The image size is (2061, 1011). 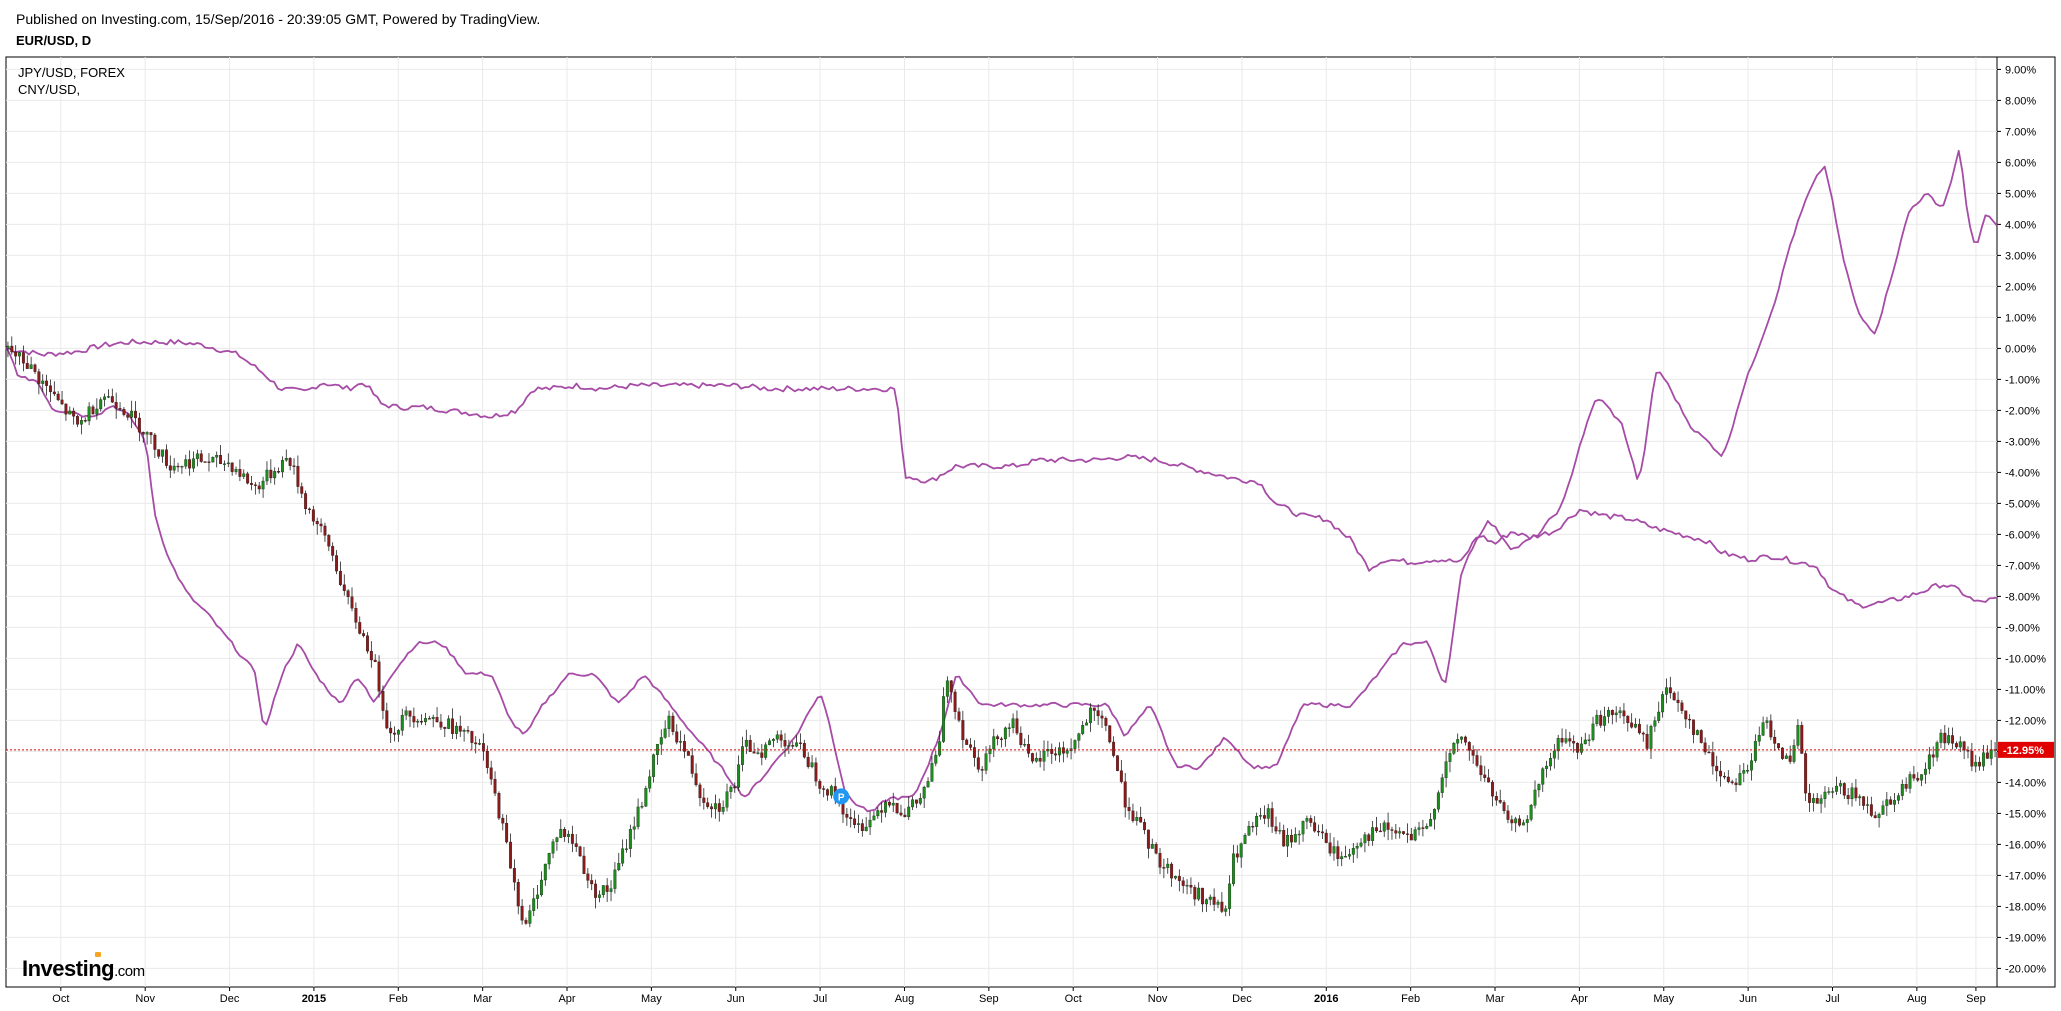 What do you see at coordinates (2022, 628) in the screenshot?
I see `y-tick-label: -9.00%` at bounding box center [2022, 628].